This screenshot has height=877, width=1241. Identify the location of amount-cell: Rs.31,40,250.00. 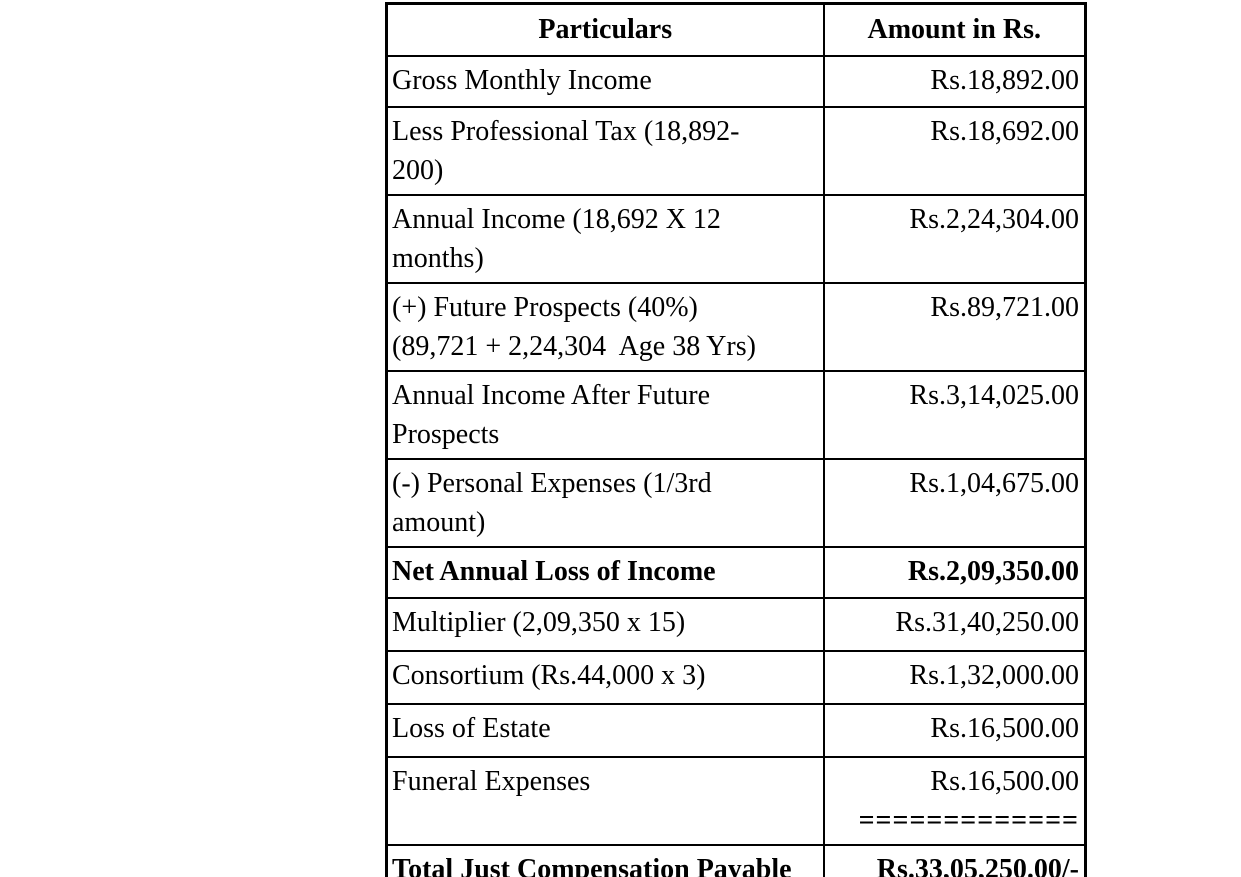
(954, 624).